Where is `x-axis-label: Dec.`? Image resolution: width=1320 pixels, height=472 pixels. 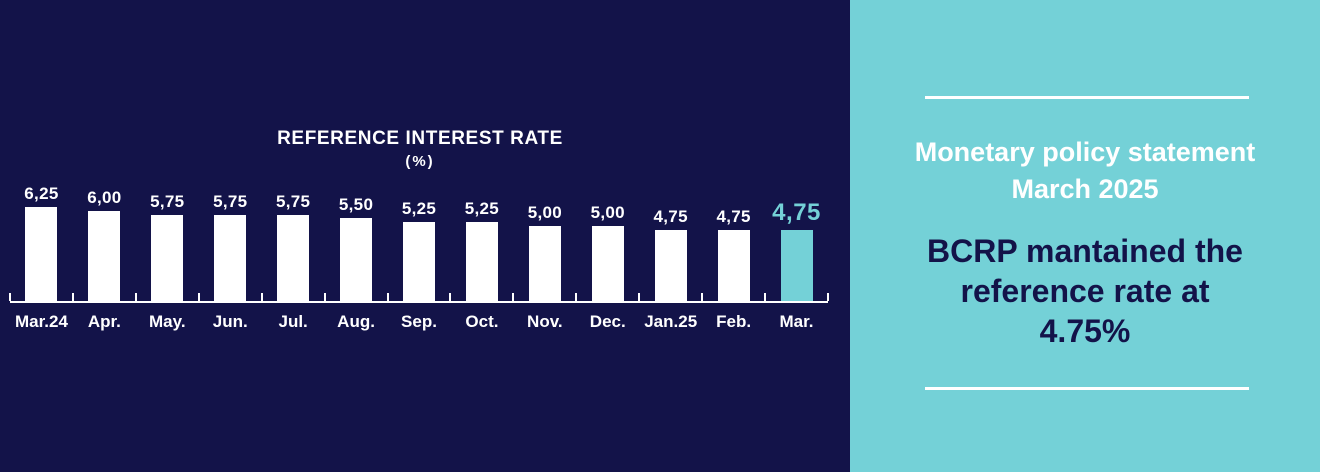
x-axis-label: Dec. is located at coordinates (607, 321).